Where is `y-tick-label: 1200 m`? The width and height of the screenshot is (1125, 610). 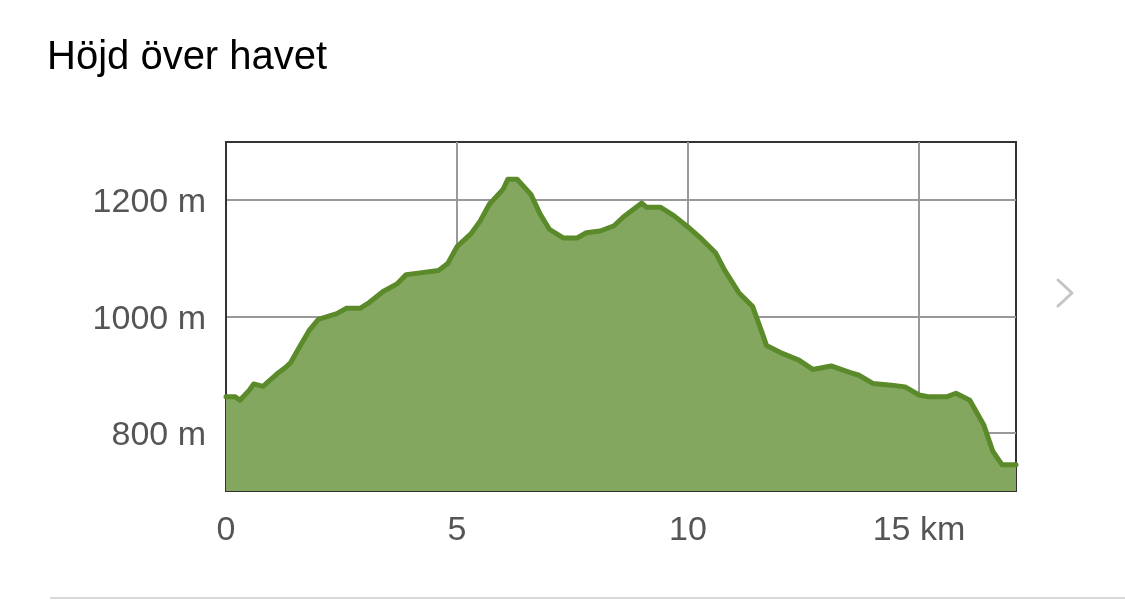
y-tick-label: 1200 m is located at coordinates (149, 200).